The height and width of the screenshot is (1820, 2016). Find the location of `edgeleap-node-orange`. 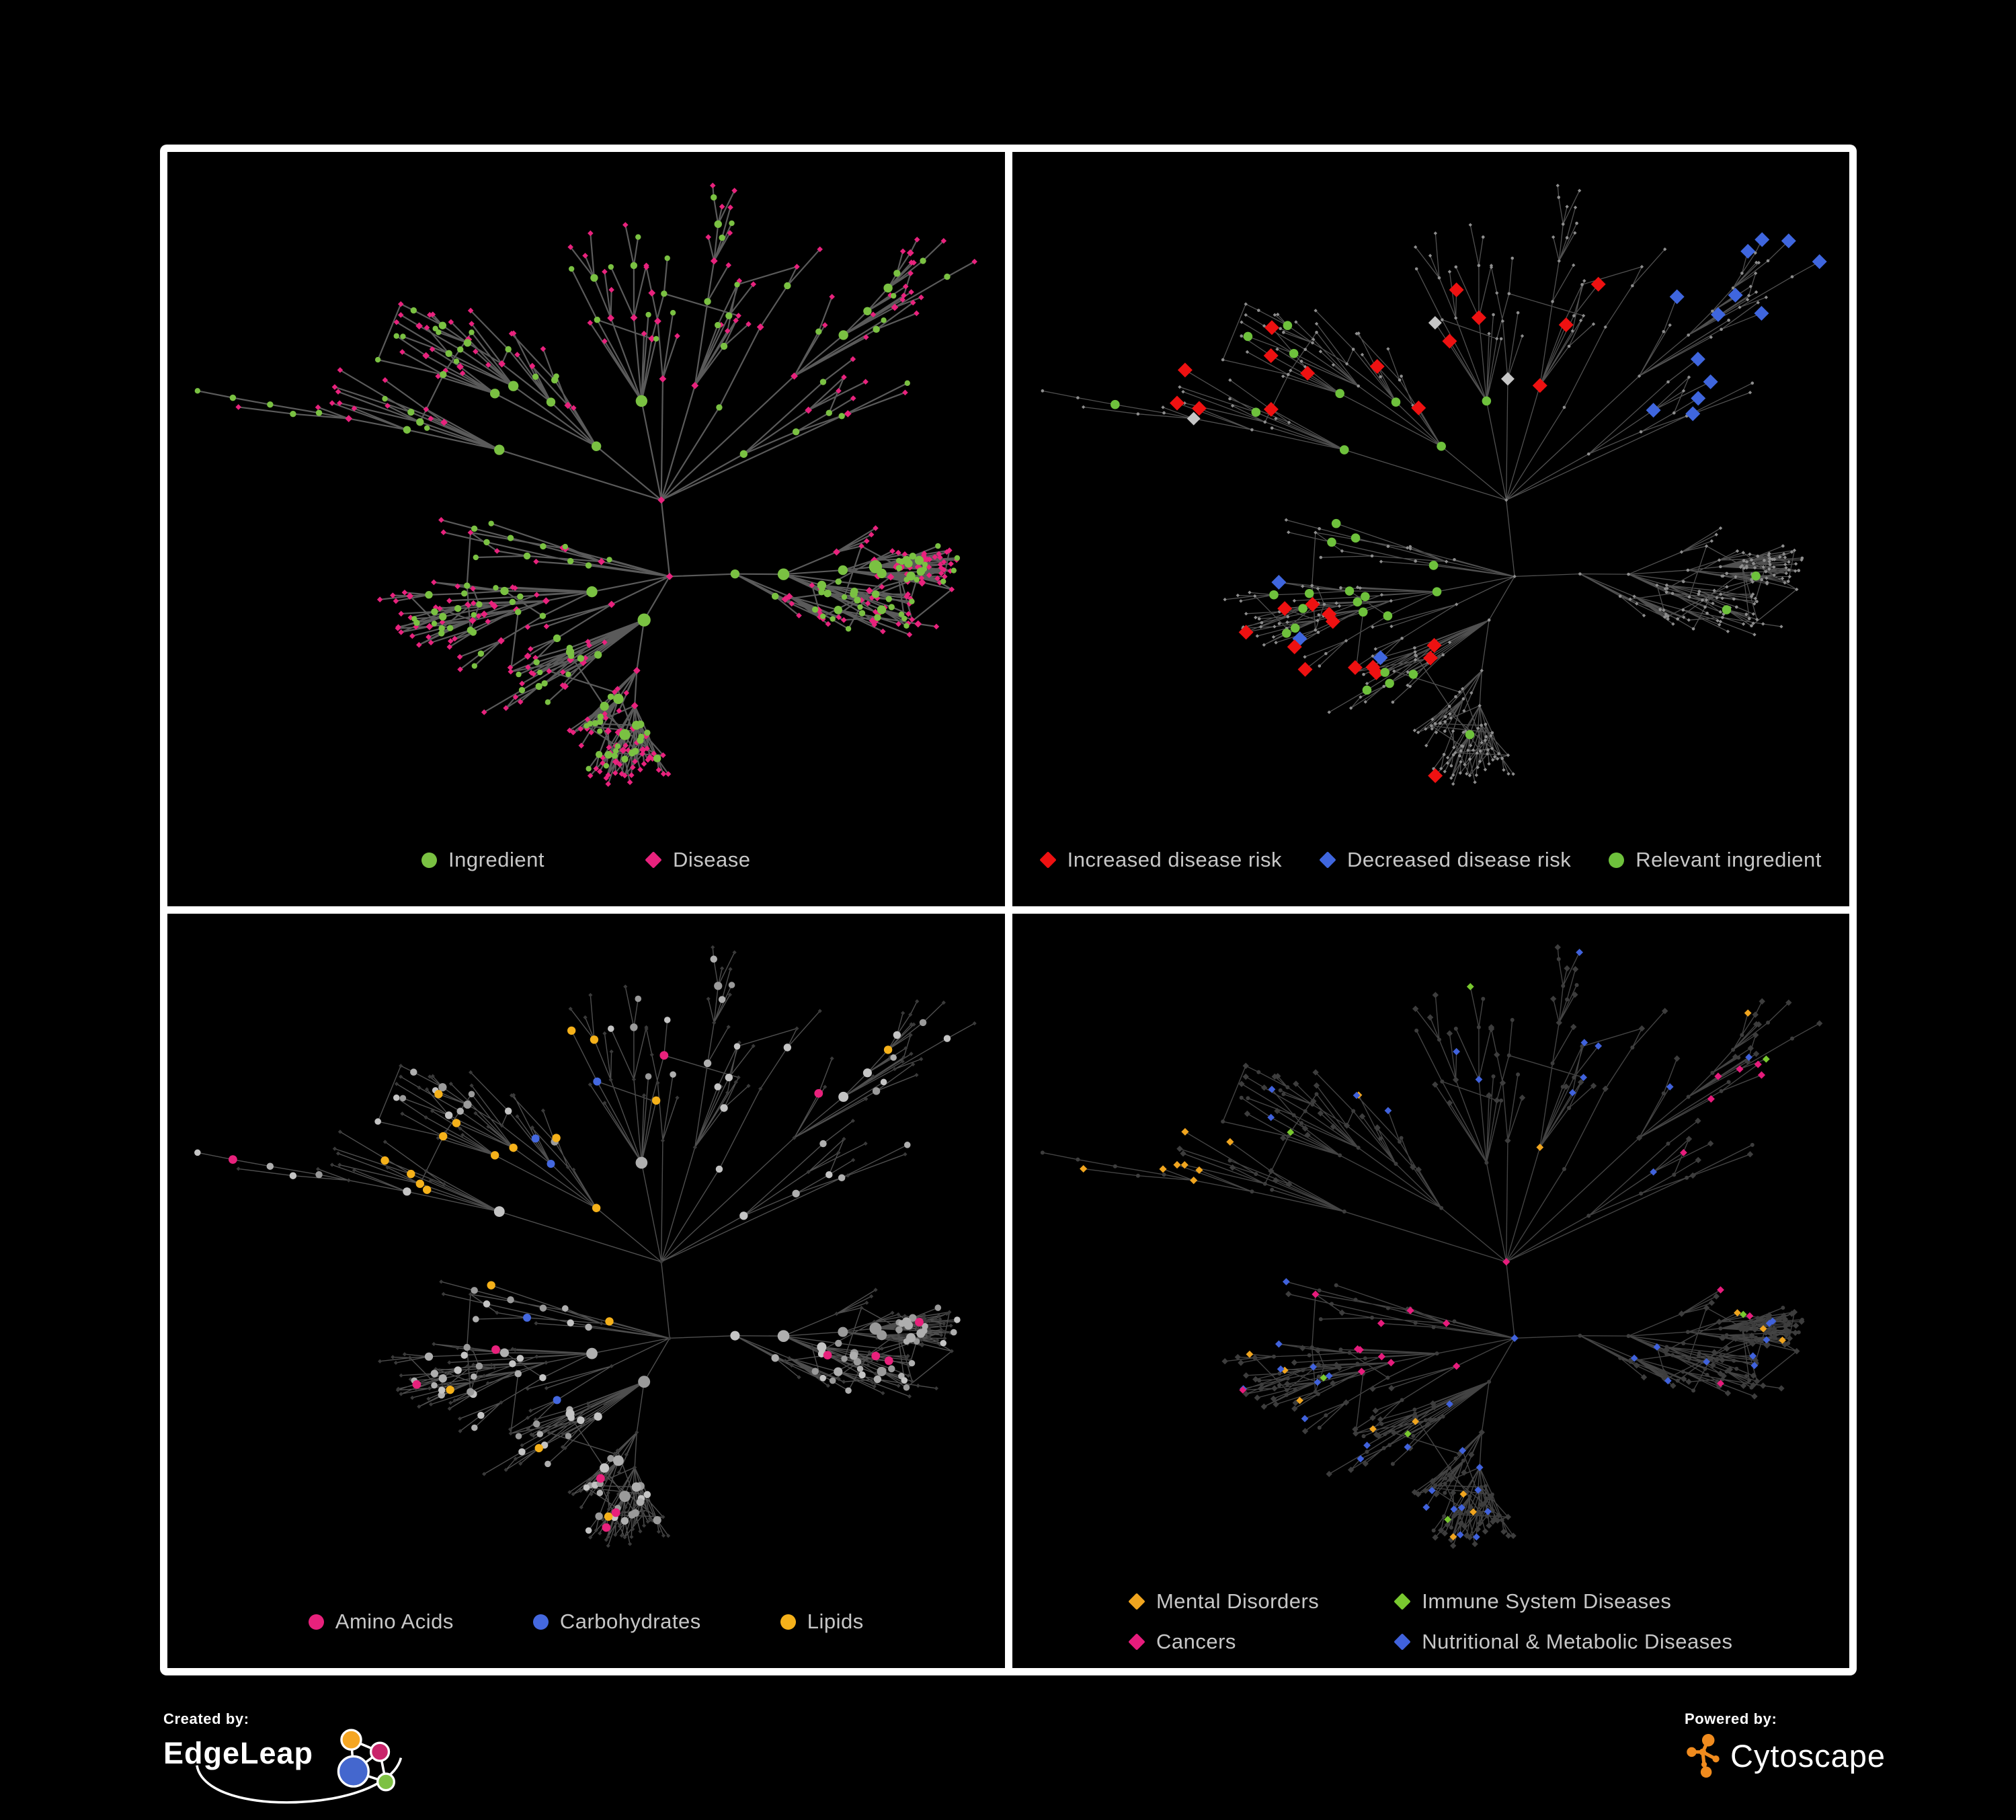

edgeleap-node-orange is located at coordinates (351, 1740).